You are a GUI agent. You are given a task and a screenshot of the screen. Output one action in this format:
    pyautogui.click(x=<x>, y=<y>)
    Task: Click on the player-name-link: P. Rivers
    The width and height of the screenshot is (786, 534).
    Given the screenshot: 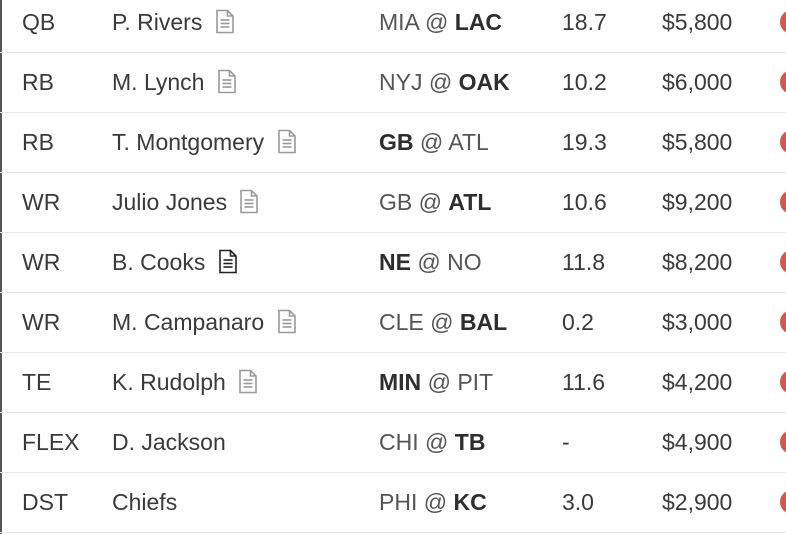 What is the action you would take?
    pyautogui.click(x=157, y=22)
    